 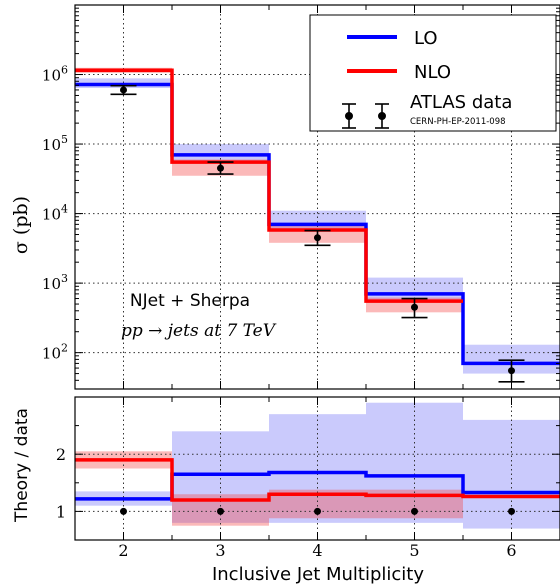 What do you see at coordinates (426, 38) in the screenshot?
I see `legend-lo-label: LO` at bounding box center [426, 38].